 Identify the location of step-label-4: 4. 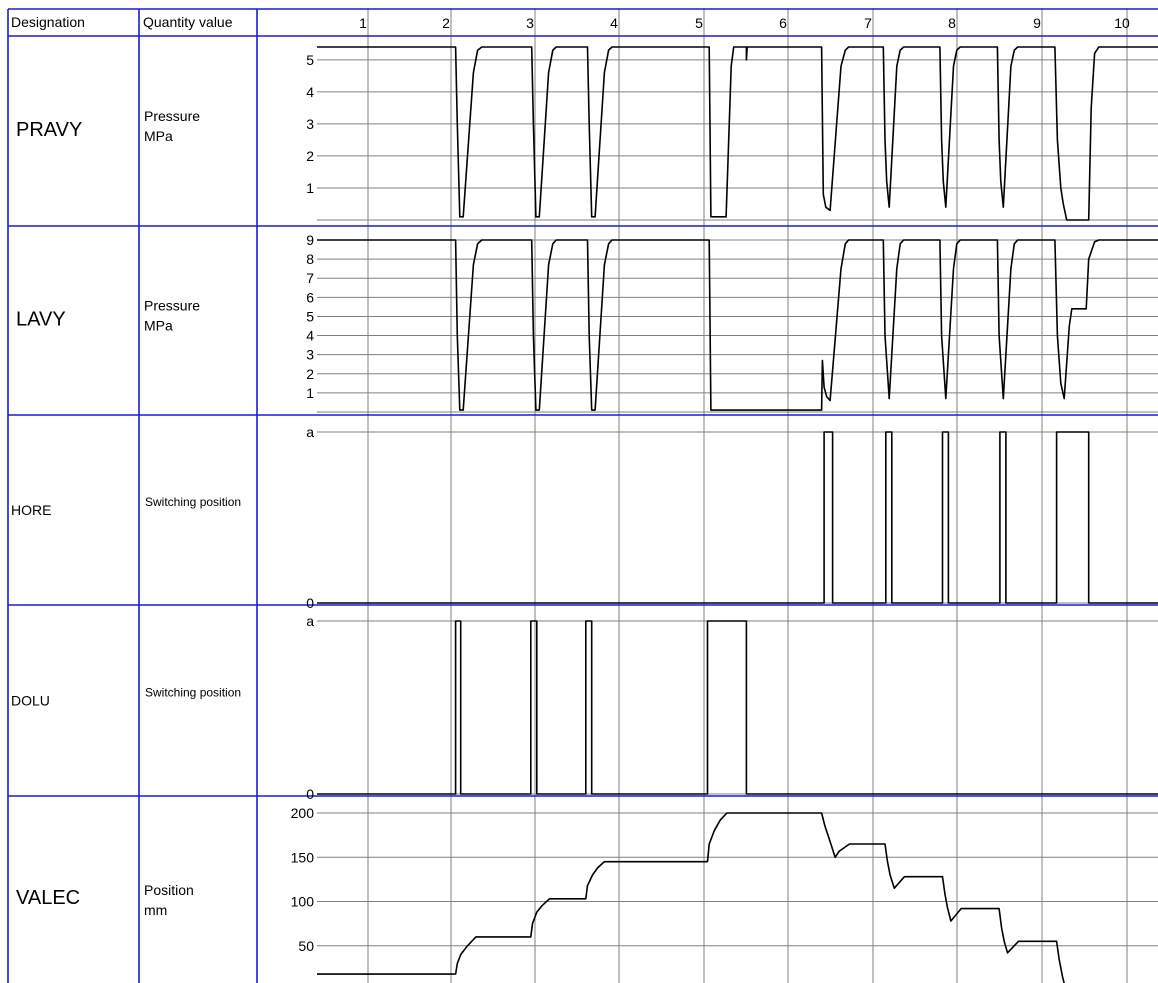
(614, 23).